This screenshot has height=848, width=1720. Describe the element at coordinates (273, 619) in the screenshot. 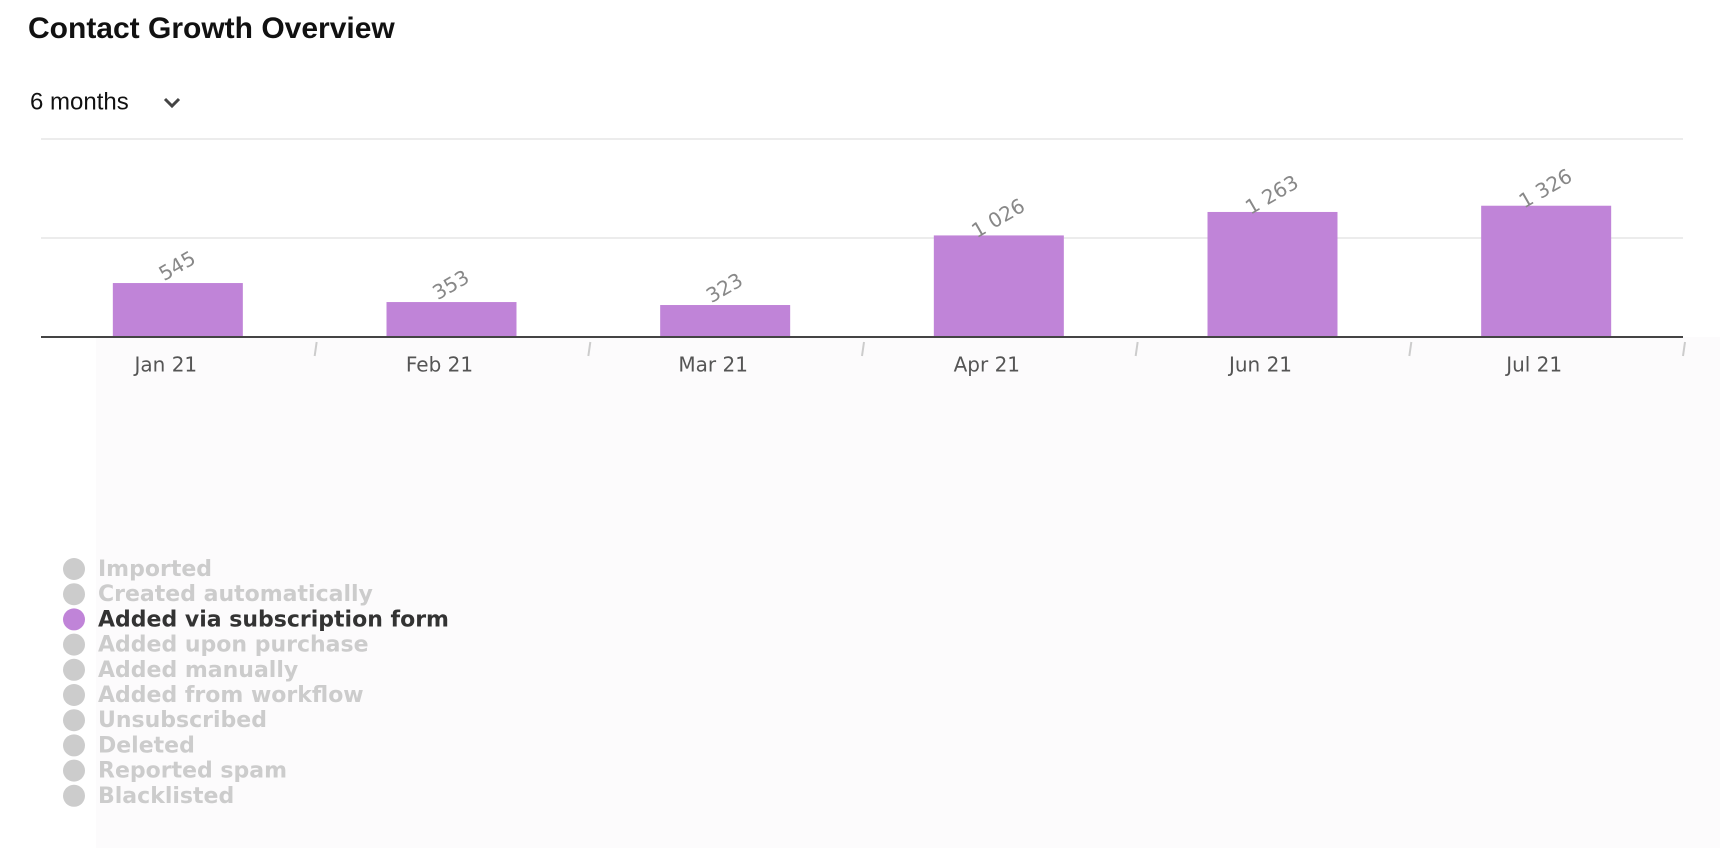

I see `legend-label: Added via subscription form` at that location.